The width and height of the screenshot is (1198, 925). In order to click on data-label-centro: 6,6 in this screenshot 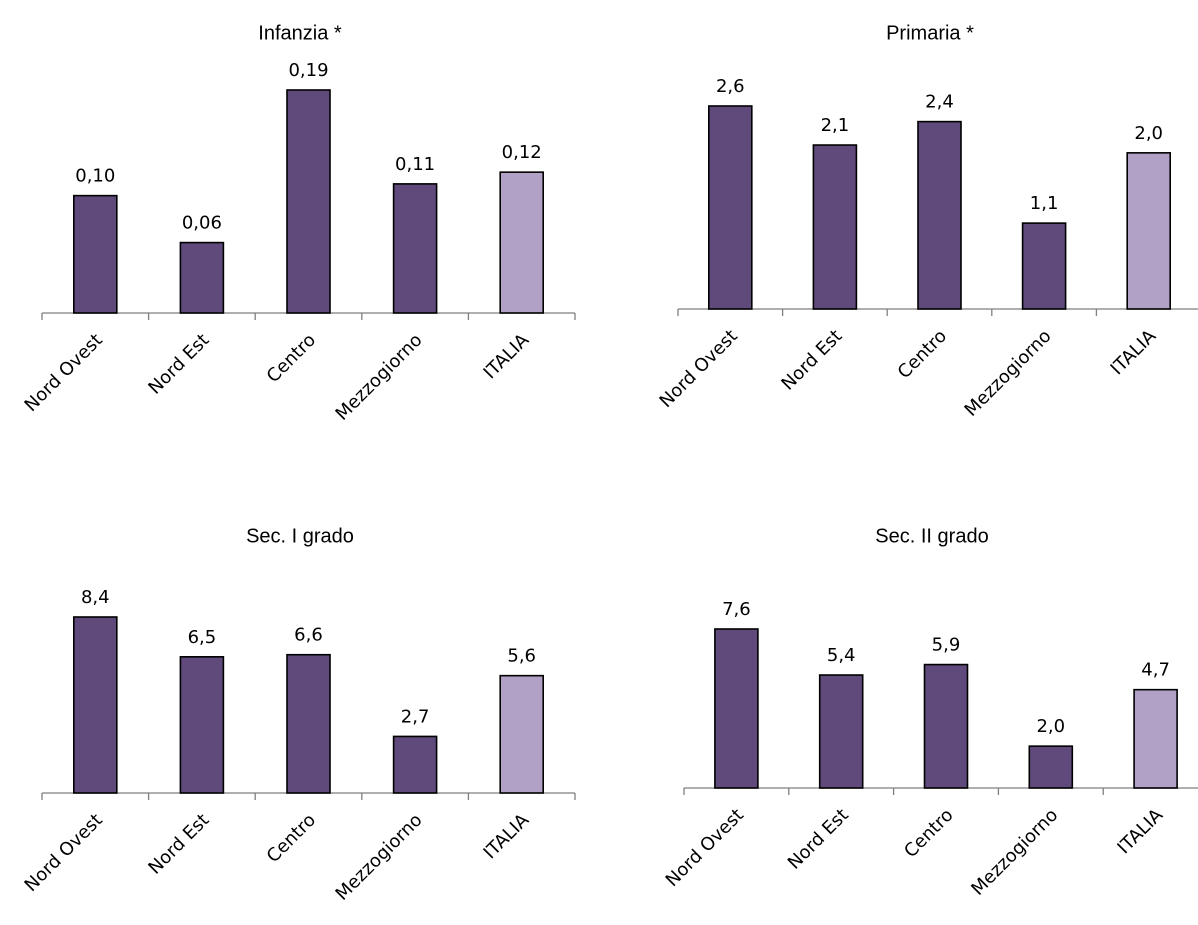, I will do `click(308, 635)`.